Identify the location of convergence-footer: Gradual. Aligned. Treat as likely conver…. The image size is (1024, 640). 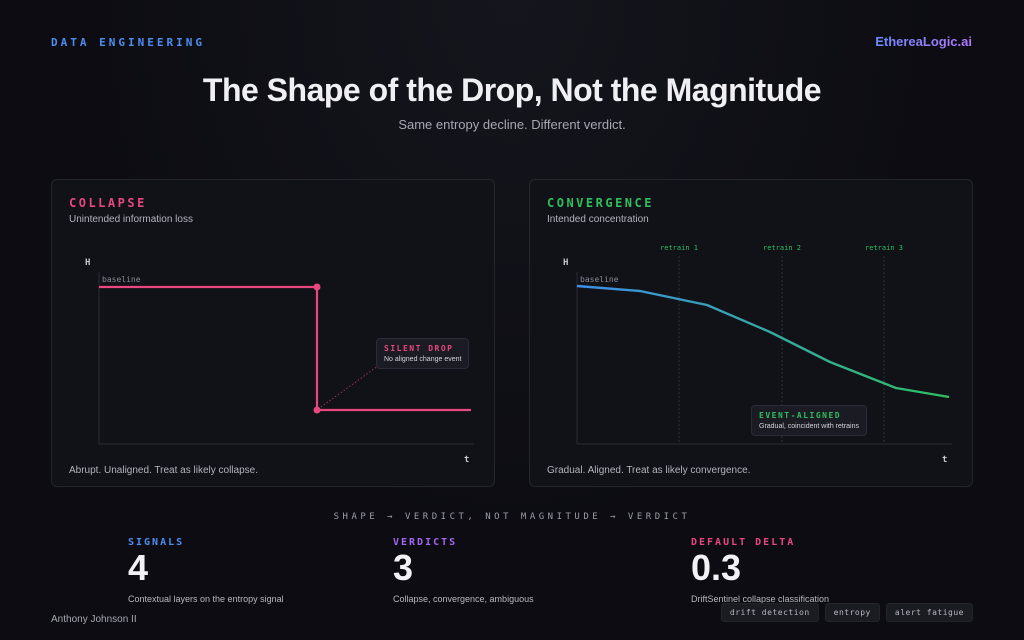
(649, 470).